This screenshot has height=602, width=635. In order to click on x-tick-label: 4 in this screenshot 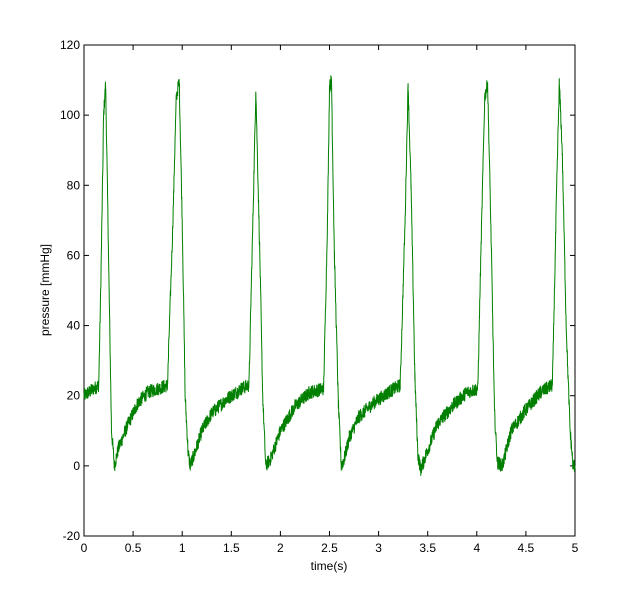, I will do `click(476, 548)`.